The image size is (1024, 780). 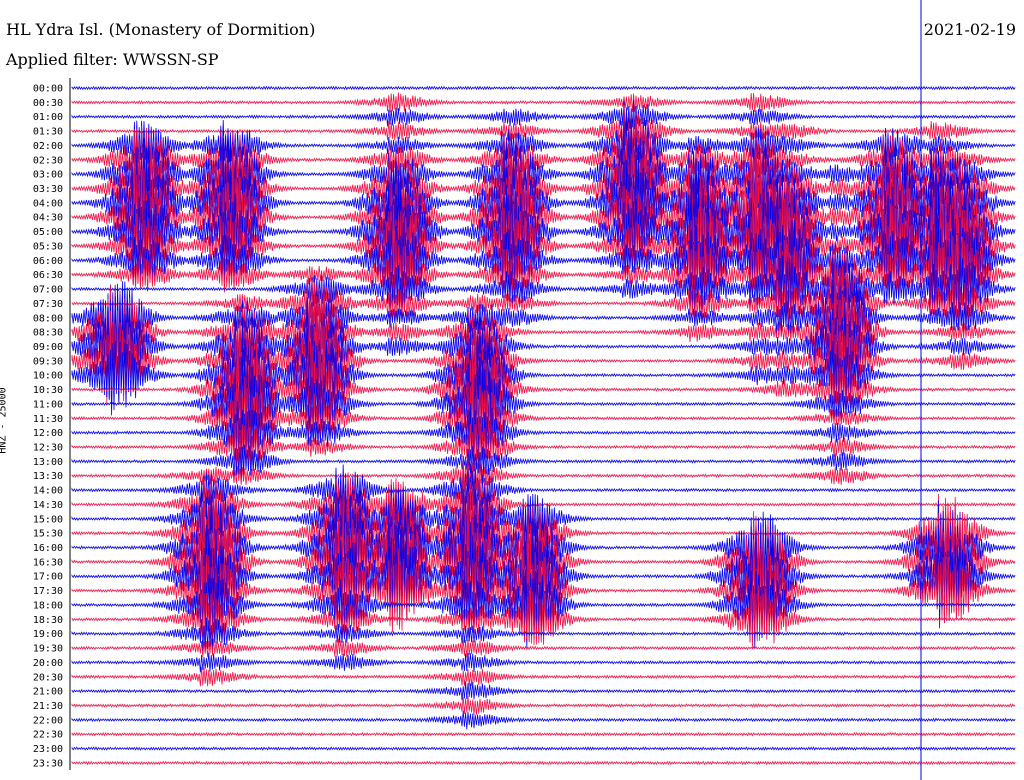 I want to click on row-time-label: 20:30, so click(x=48, y=677).